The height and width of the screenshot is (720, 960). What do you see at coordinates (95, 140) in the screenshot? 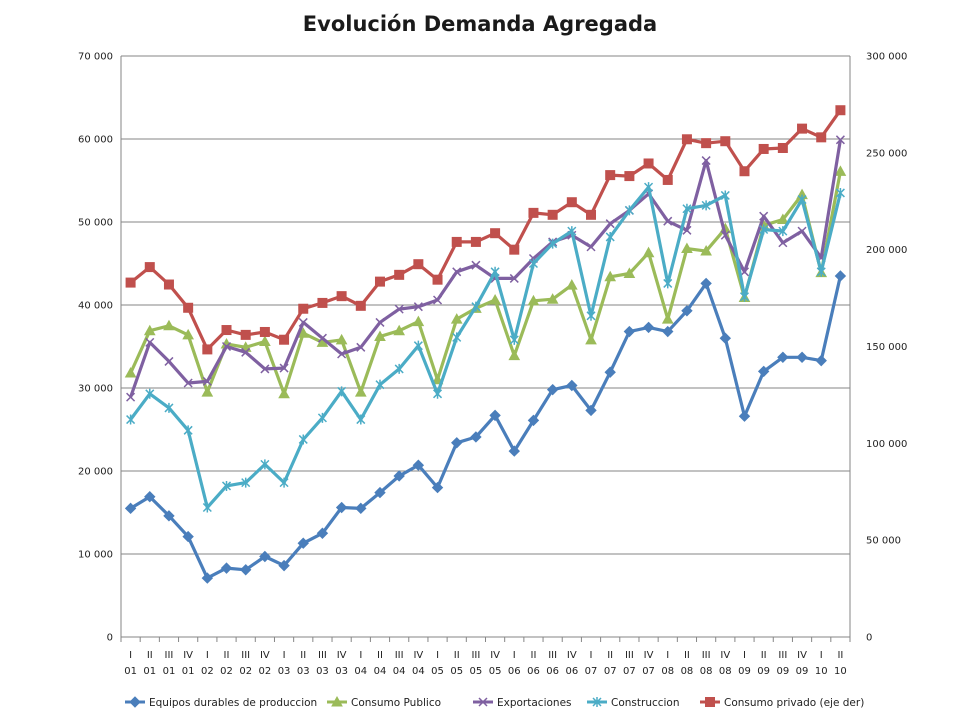
I see `y-left-tick-label: 60 000` at bounding box center [95, 140].